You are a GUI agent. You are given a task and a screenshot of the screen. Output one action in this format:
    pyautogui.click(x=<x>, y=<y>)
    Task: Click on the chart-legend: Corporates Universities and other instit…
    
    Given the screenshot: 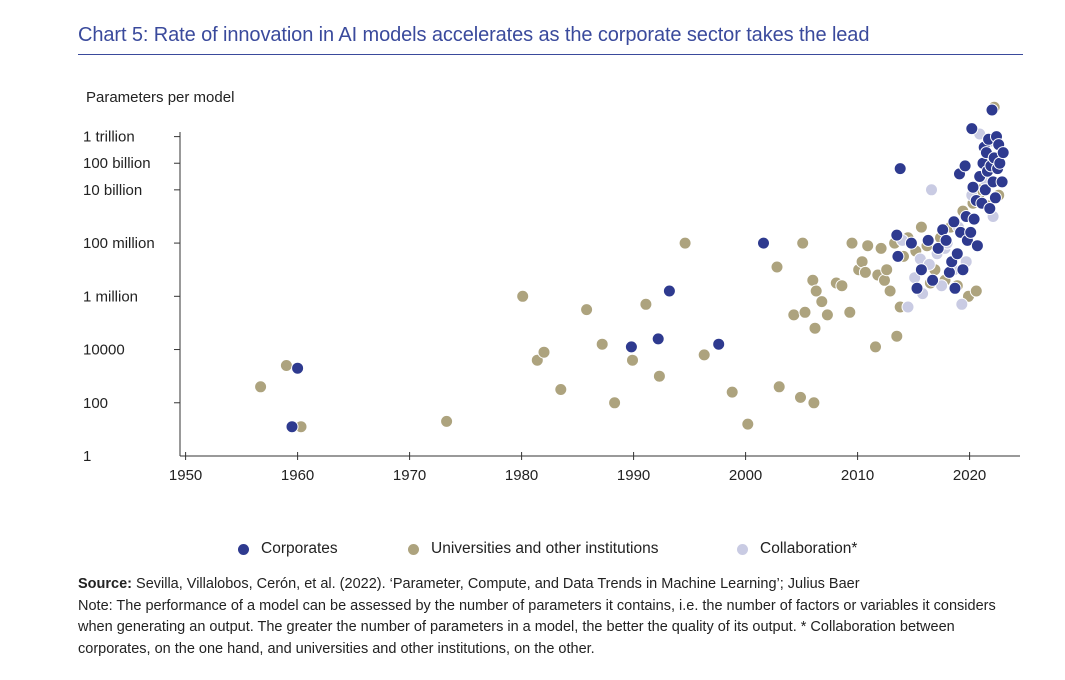 What is the action you would take?
    pyautogui.click(x=532, y=551)
    